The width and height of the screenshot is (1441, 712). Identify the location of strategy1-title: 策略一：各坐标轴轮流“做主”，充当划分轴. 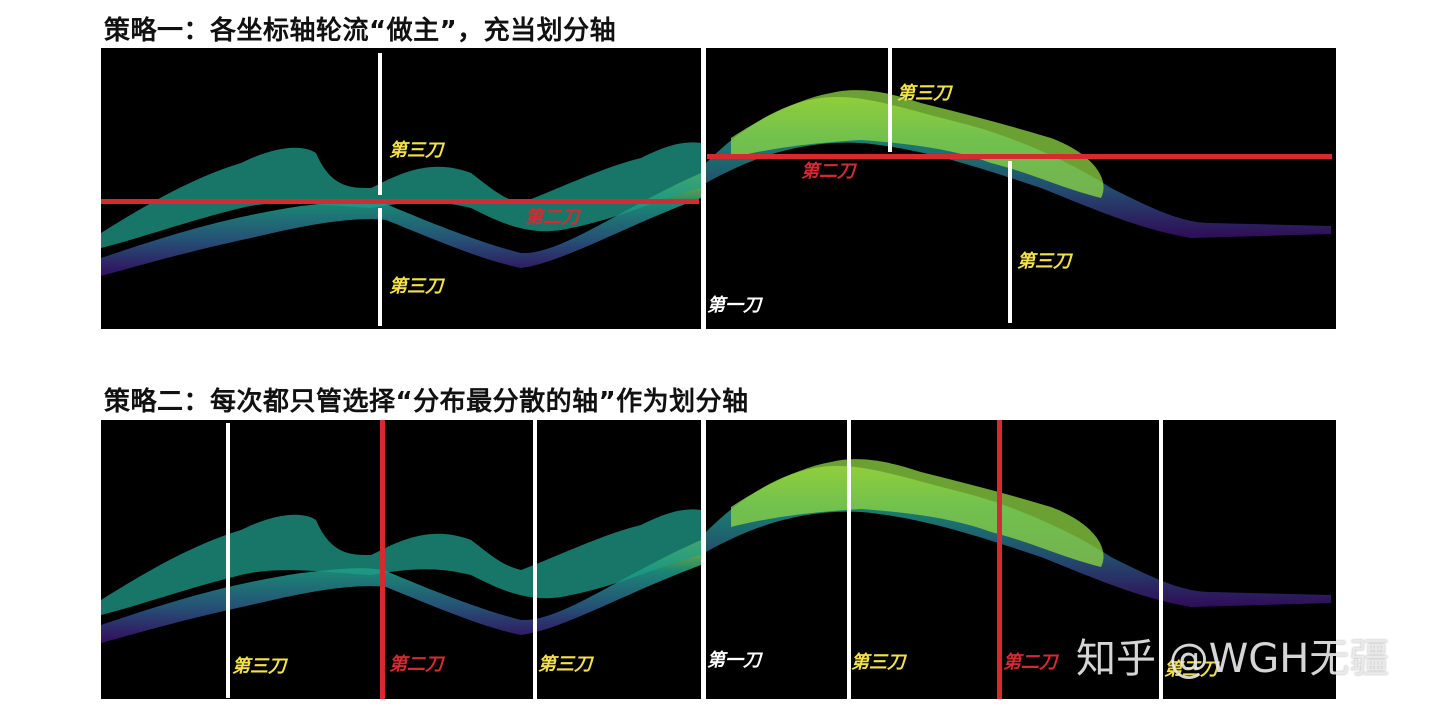
(360, 31).